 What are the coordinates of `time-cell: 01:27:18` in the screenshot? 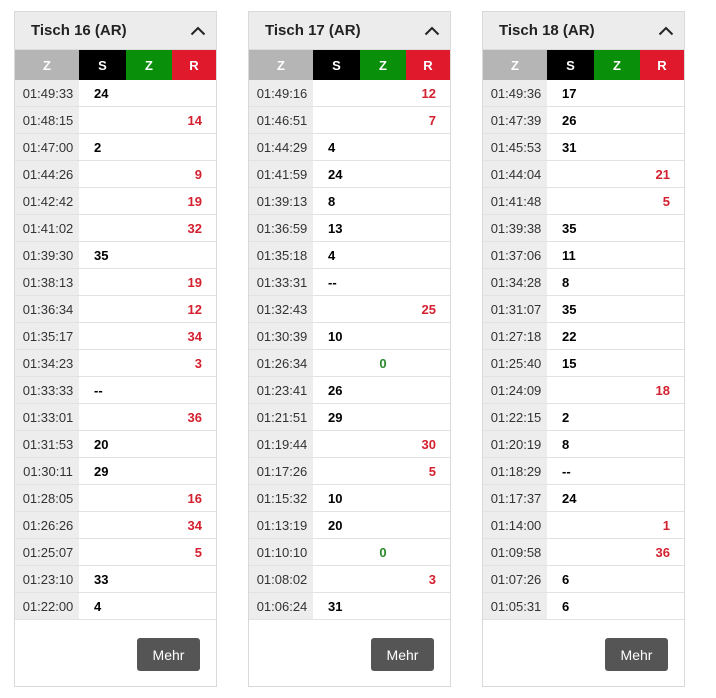 It's located at (515, 336).